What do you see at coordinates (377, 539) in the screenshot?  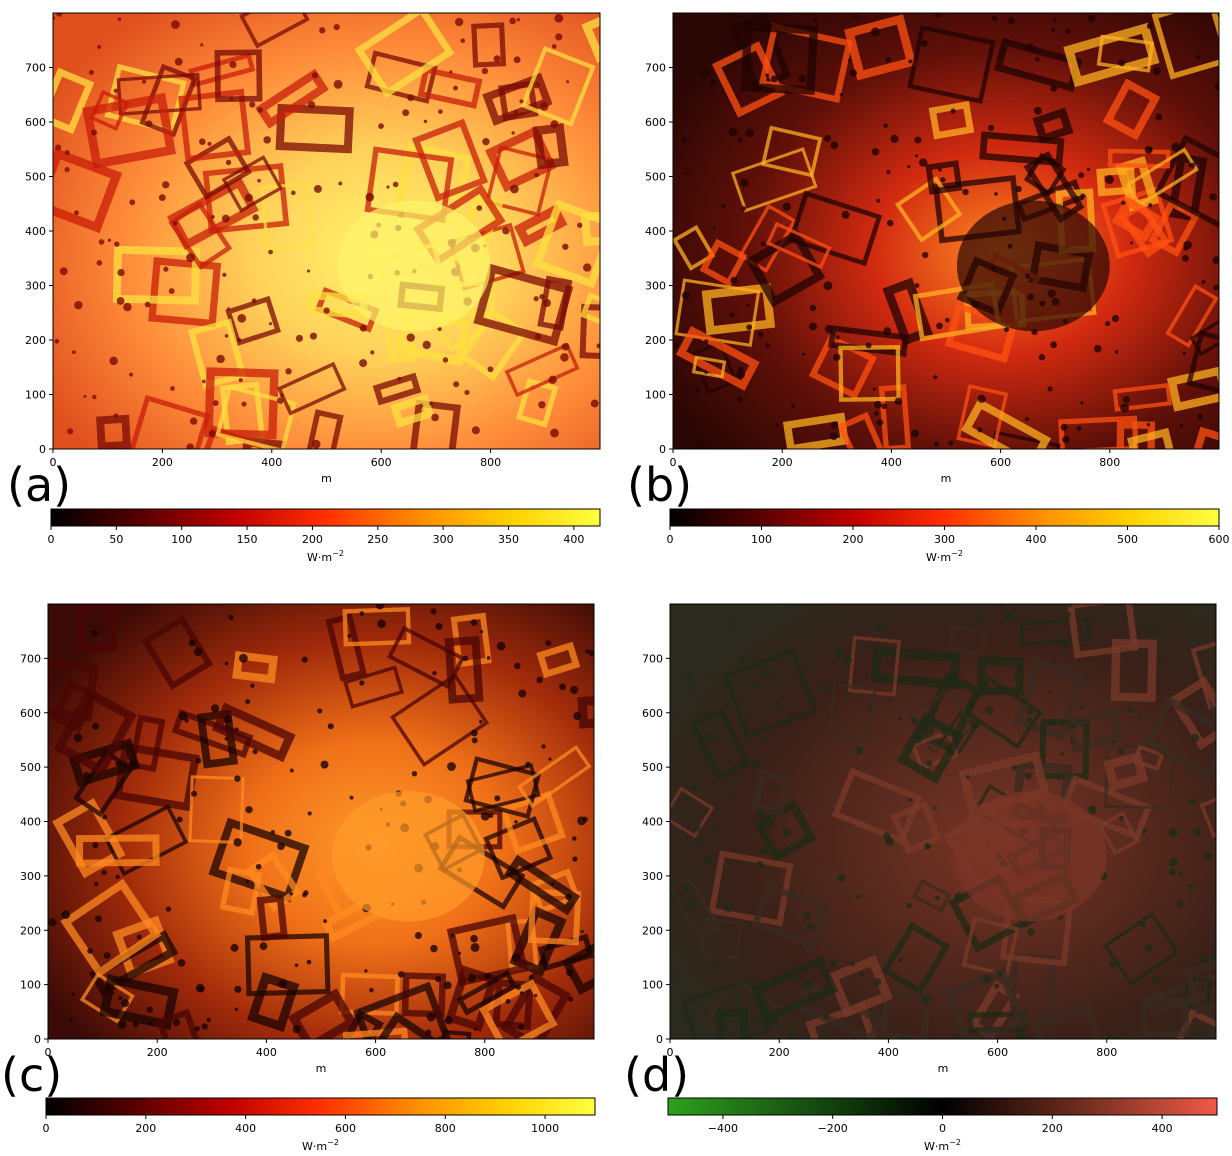 I see `colorbar-tick-label: 250` at bounding box center [377, 539].